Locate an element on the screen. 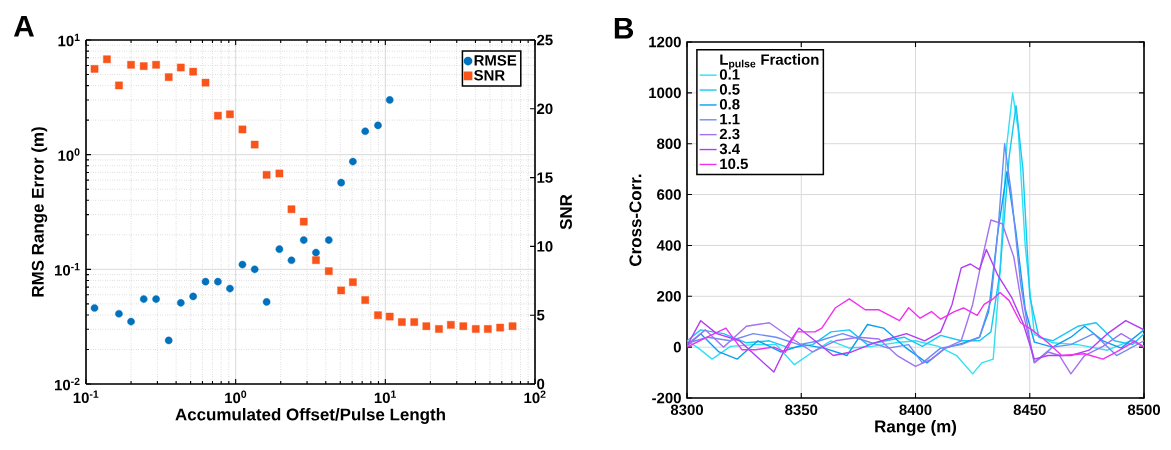 The width and height of the screenshot is (1171, 450). chart-title: B is located at coordinates (624, 28).